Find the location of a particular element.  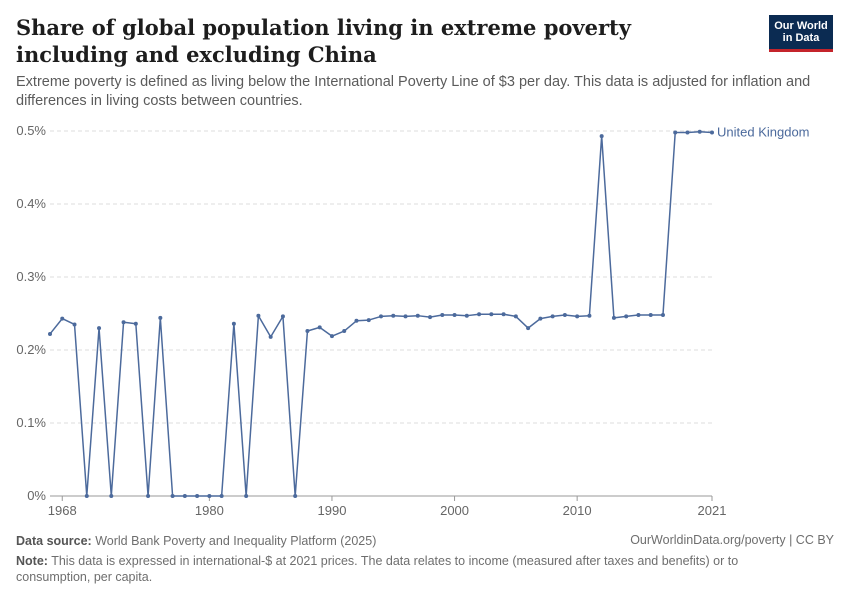

y-tick-label: 0% is located at coordinates (36, 495).